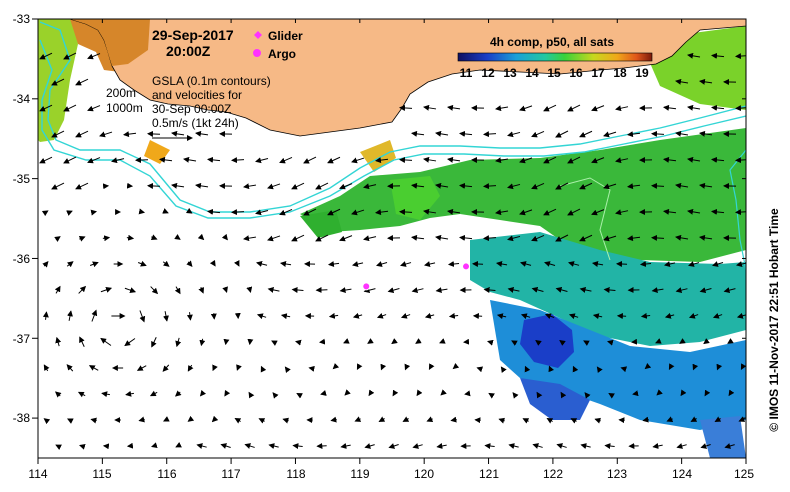  Describe the element at coordinates (723, 437) in the screenshot. I see `sst-cold-east` at that location.